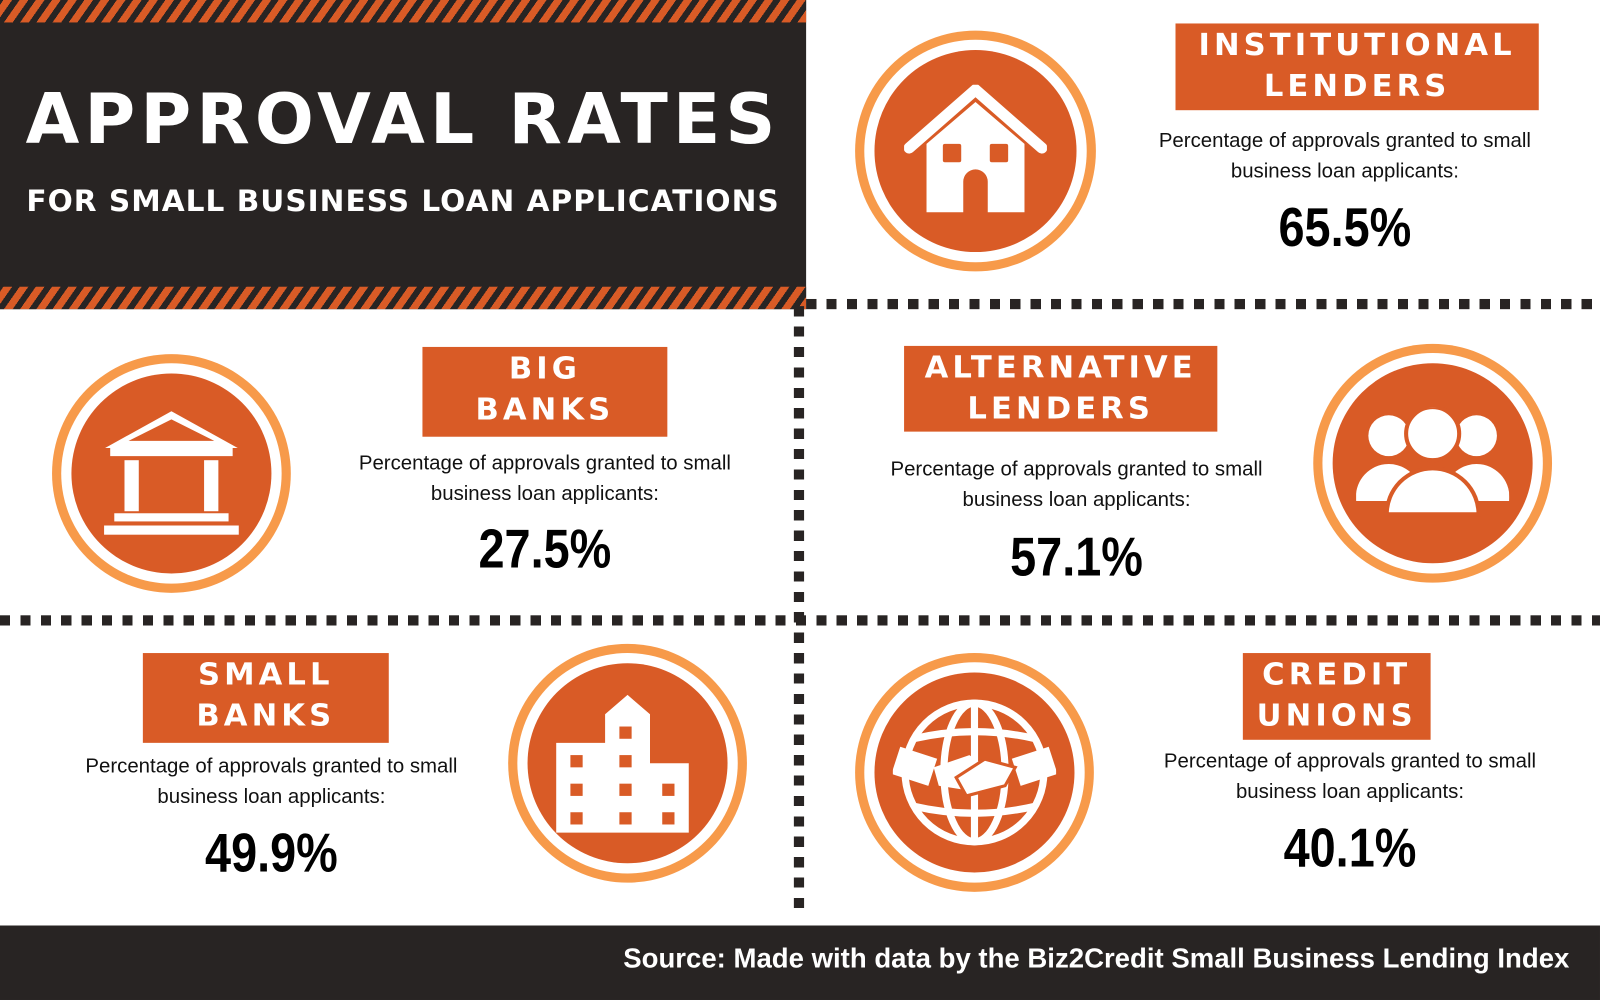 This screenshot has width=1600, height=1000. What do you see at coordinates (975, 151) in the screenshot?
I see `house-icon` at bounding box center [975, 151].